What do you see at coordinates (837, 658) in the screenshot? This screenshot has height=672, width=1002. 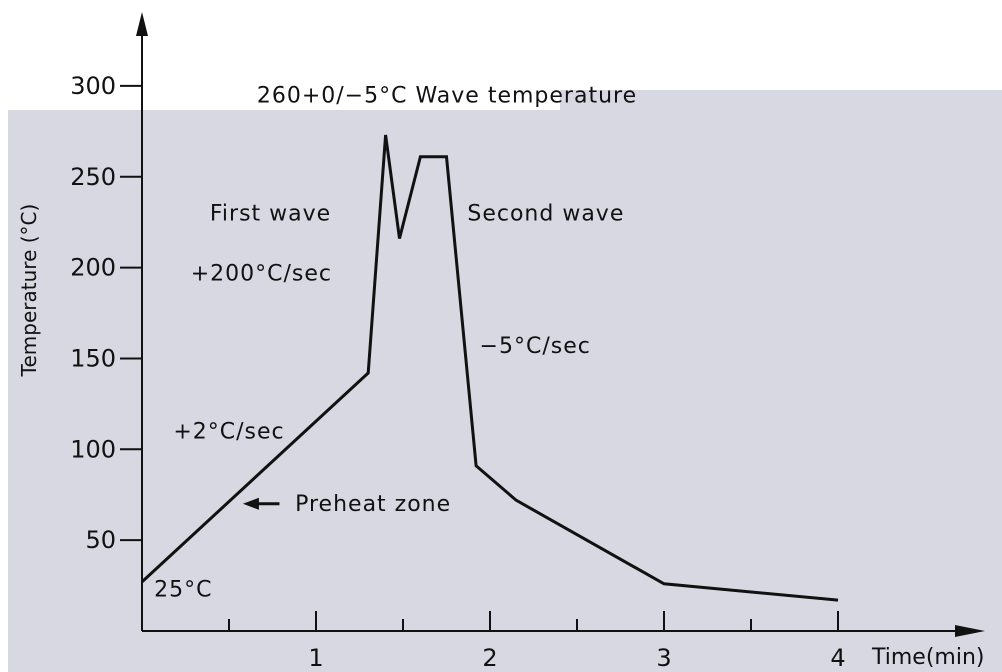 I see `x-tick-label: 4` at bounding box center [837, 658].